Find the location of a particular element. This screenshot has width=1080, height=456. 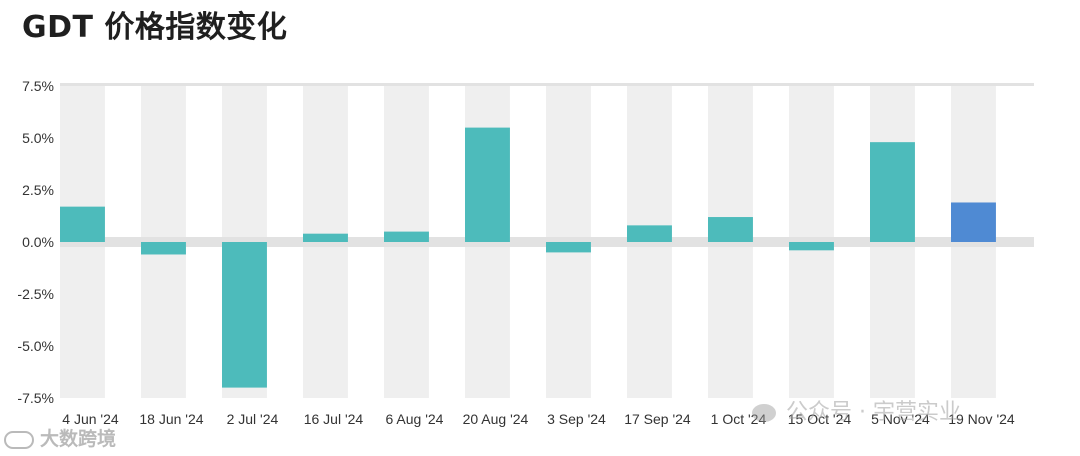

chart-title: GDT 价格指数变化 is located at coordinates (155, 27).